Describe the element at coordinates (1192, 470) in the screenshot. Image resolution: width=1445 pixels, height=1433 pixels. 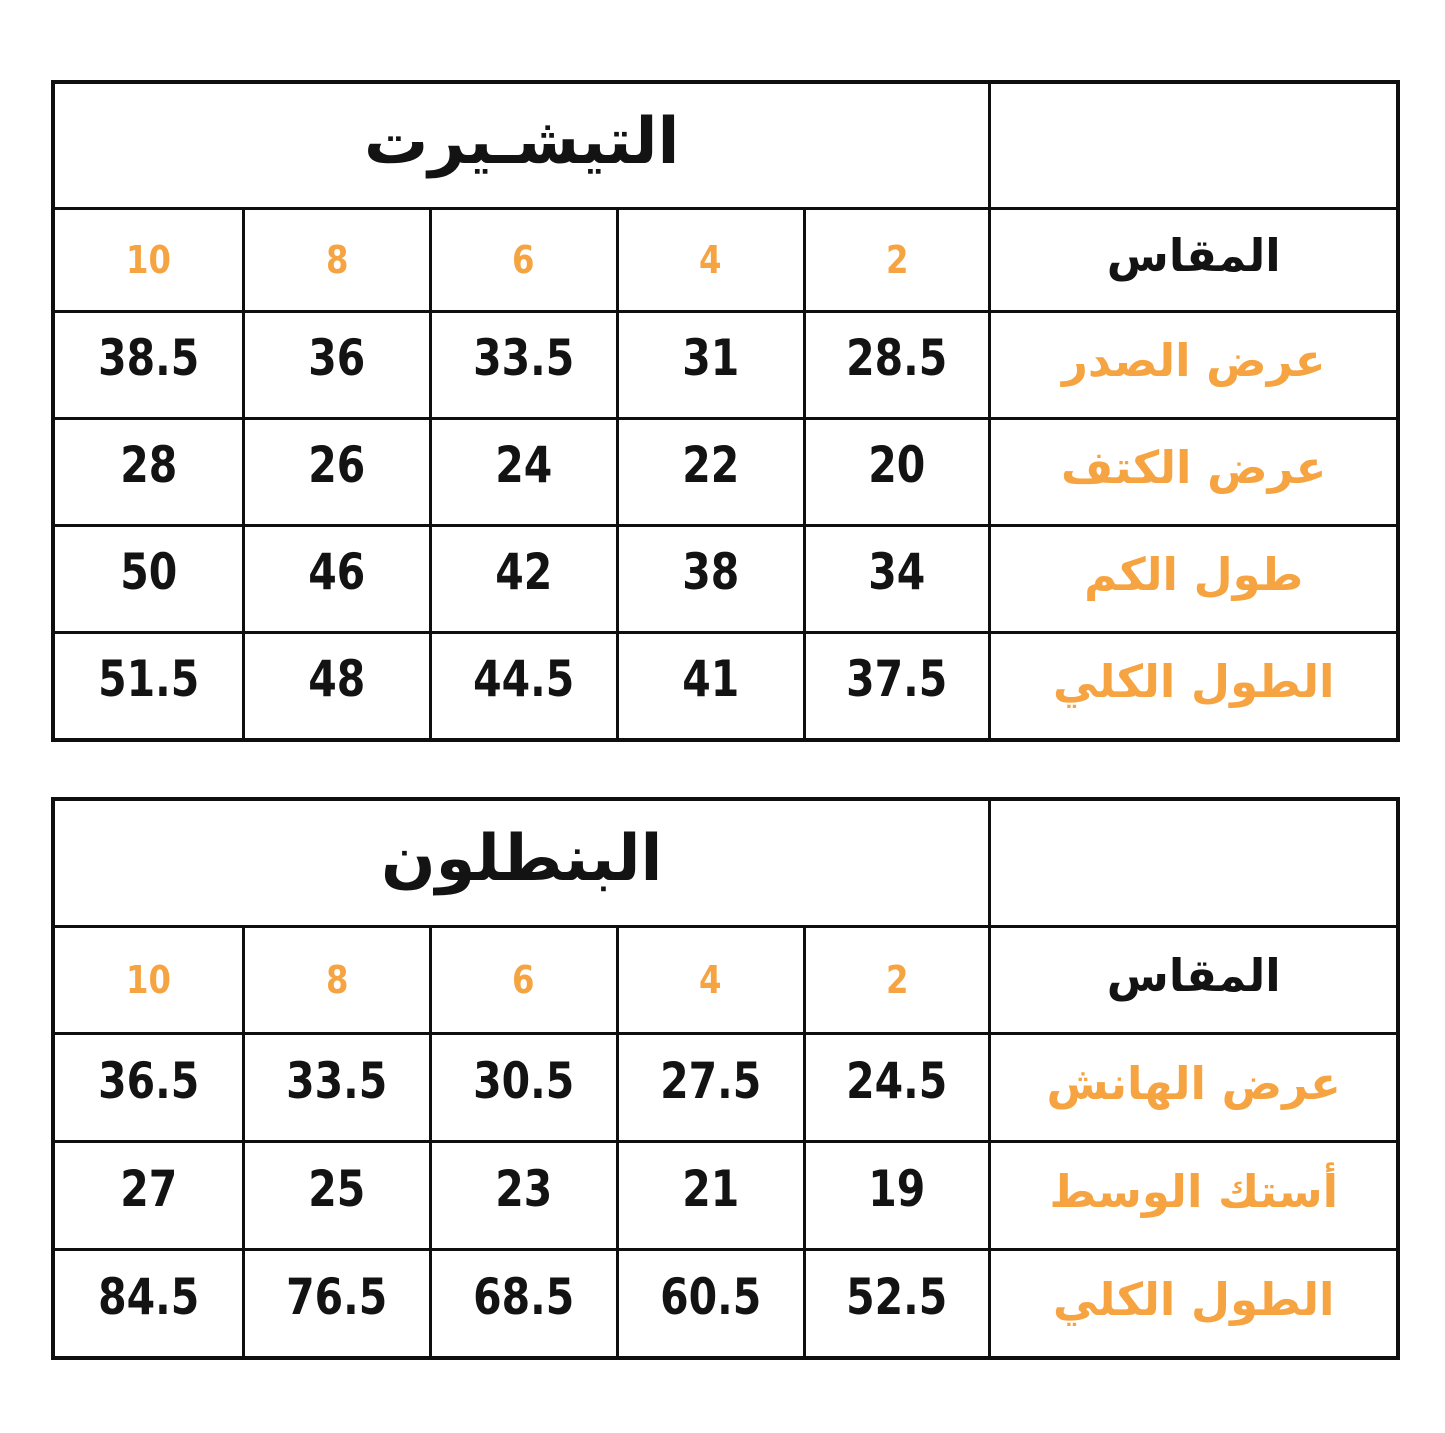
I see `tshirt-shoulder-width-label: عرض الكتف` at that location.